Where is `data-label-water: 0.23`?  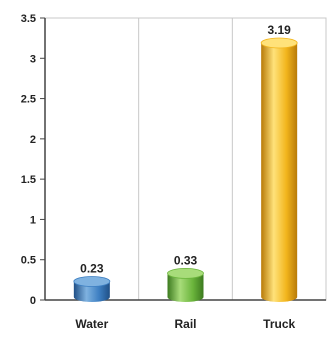
data-label-water: 0.23 is located at coordinates (92, 268).